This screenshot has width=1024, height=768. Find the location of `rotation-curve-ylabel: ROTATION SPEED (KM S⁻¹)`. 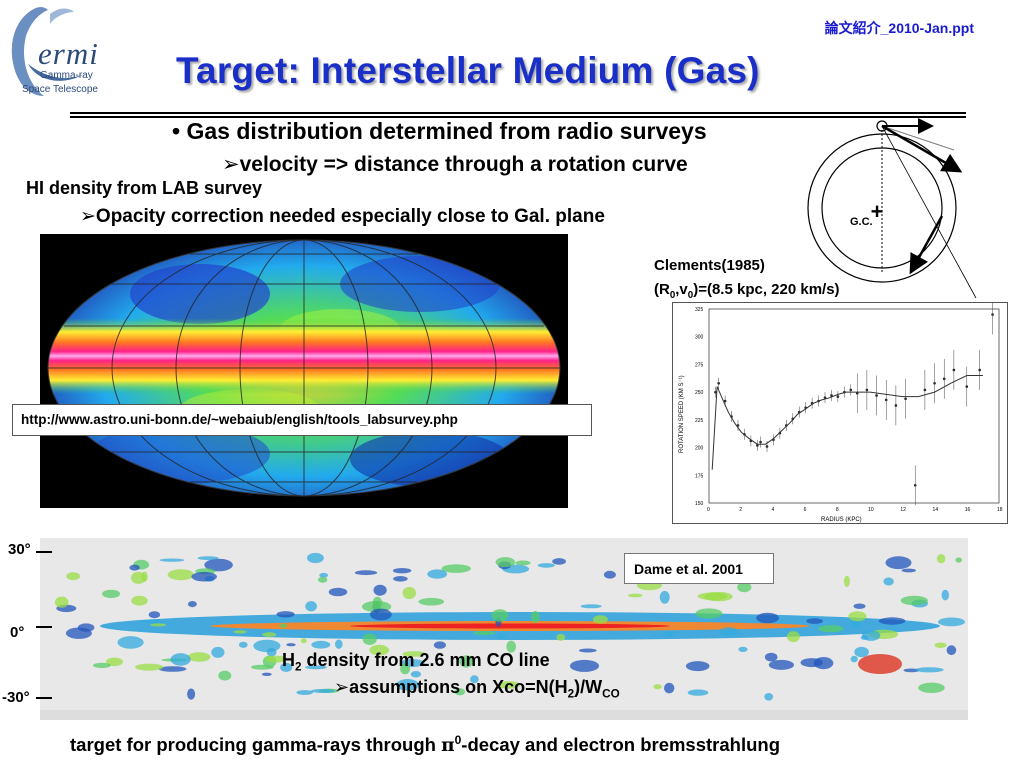

rotation-curve-ylabel: ROTATION SPEED (KM S⁻¹) is located at coordinates (682, 414).